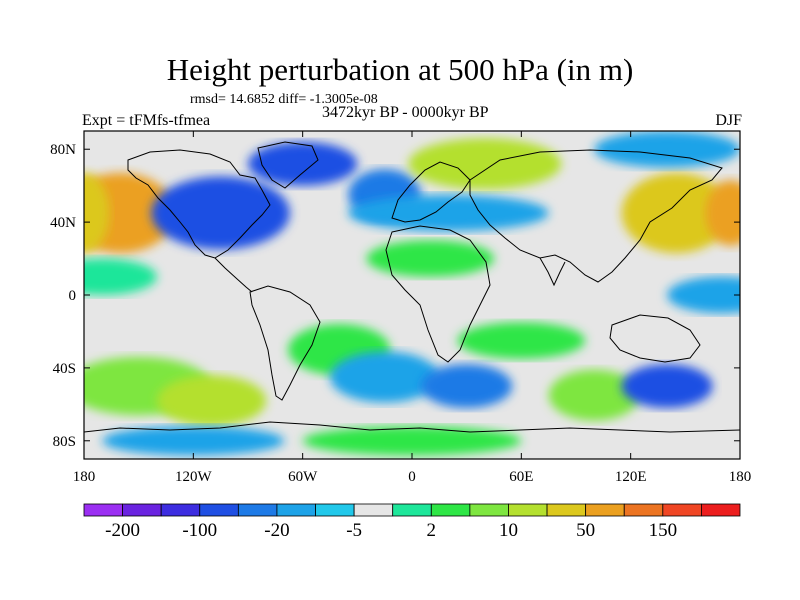 Image resolution: width=800 pixels, height=600 pixels. I want to click on colorbar-label: 50, so click(585, 530).